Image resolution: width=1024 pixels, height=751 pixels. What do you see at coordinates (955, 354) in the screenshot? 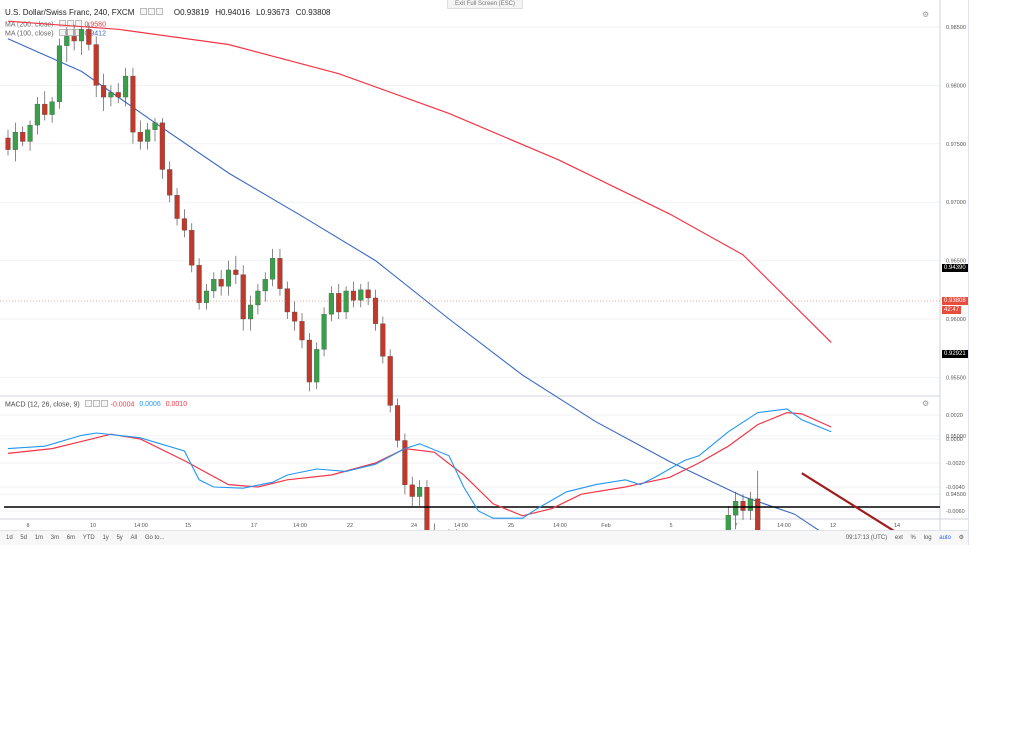
I see `level-tag-lower: 0.92921` at bounding box center [955, 354].